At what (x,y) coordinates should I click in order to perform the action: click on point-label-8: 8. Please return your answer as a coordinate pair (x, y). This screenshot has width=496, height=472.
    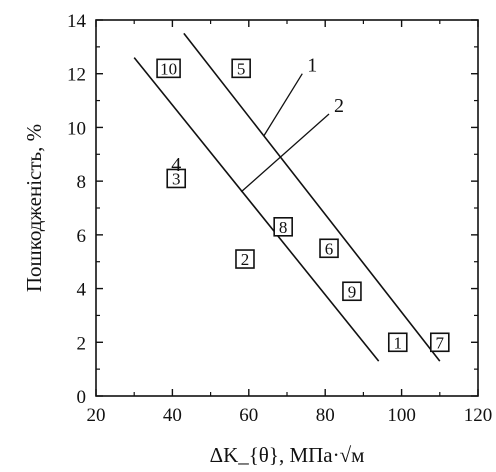
    Looking at the image, I should click on (283, 227).